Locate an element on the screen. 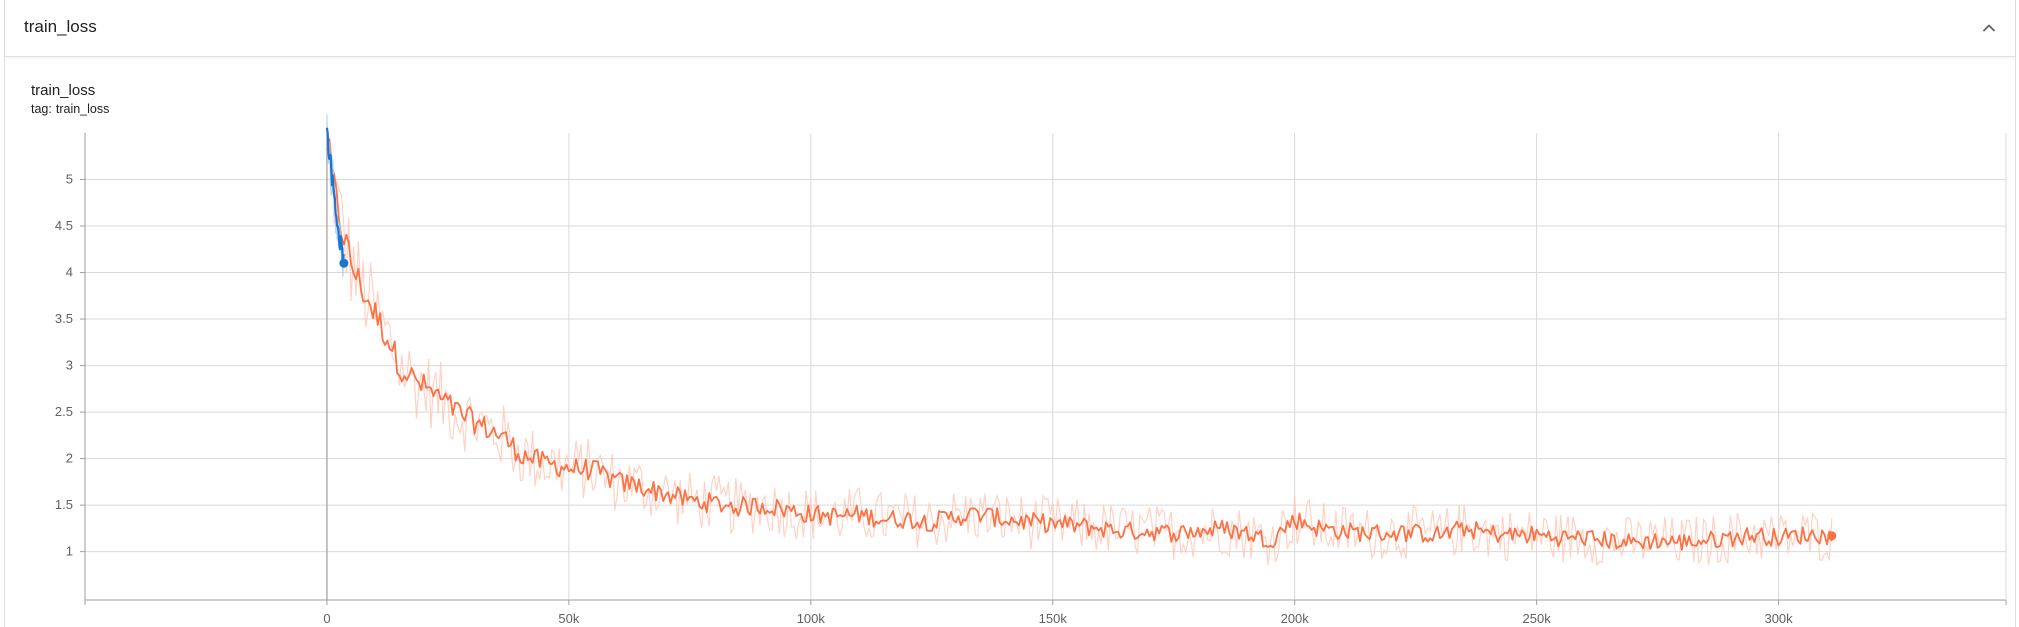 This screenshot has height=627, width=2019. section-title: train_loss is located at coordinates (60, 26).